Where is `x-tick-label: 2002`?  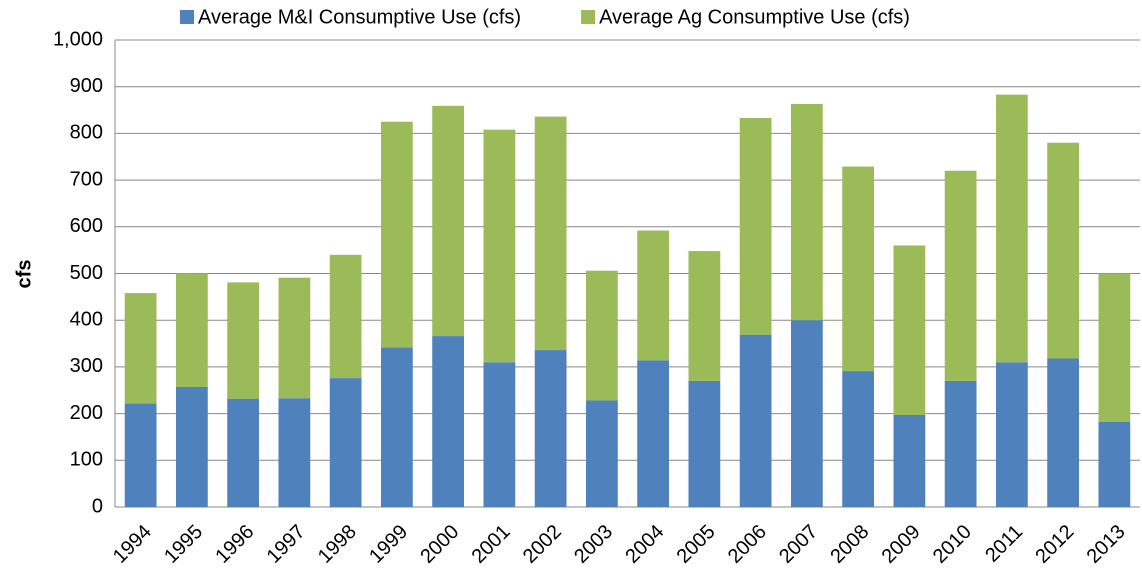
x-tick-label: 2002 is located at coordinates (542, 544).